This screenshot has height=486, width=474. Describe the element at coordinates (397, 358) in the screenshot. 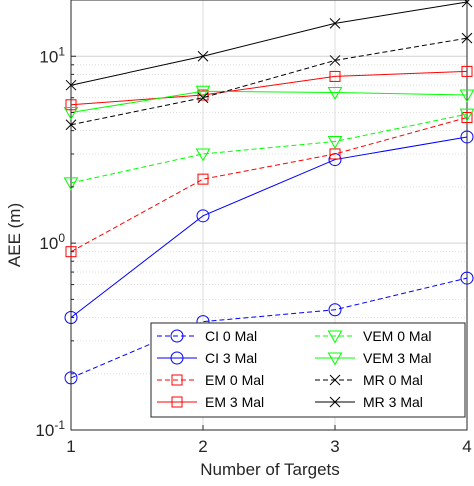

I see `legend-label-vem-3-mal: VEM 3 Mal` at that location.